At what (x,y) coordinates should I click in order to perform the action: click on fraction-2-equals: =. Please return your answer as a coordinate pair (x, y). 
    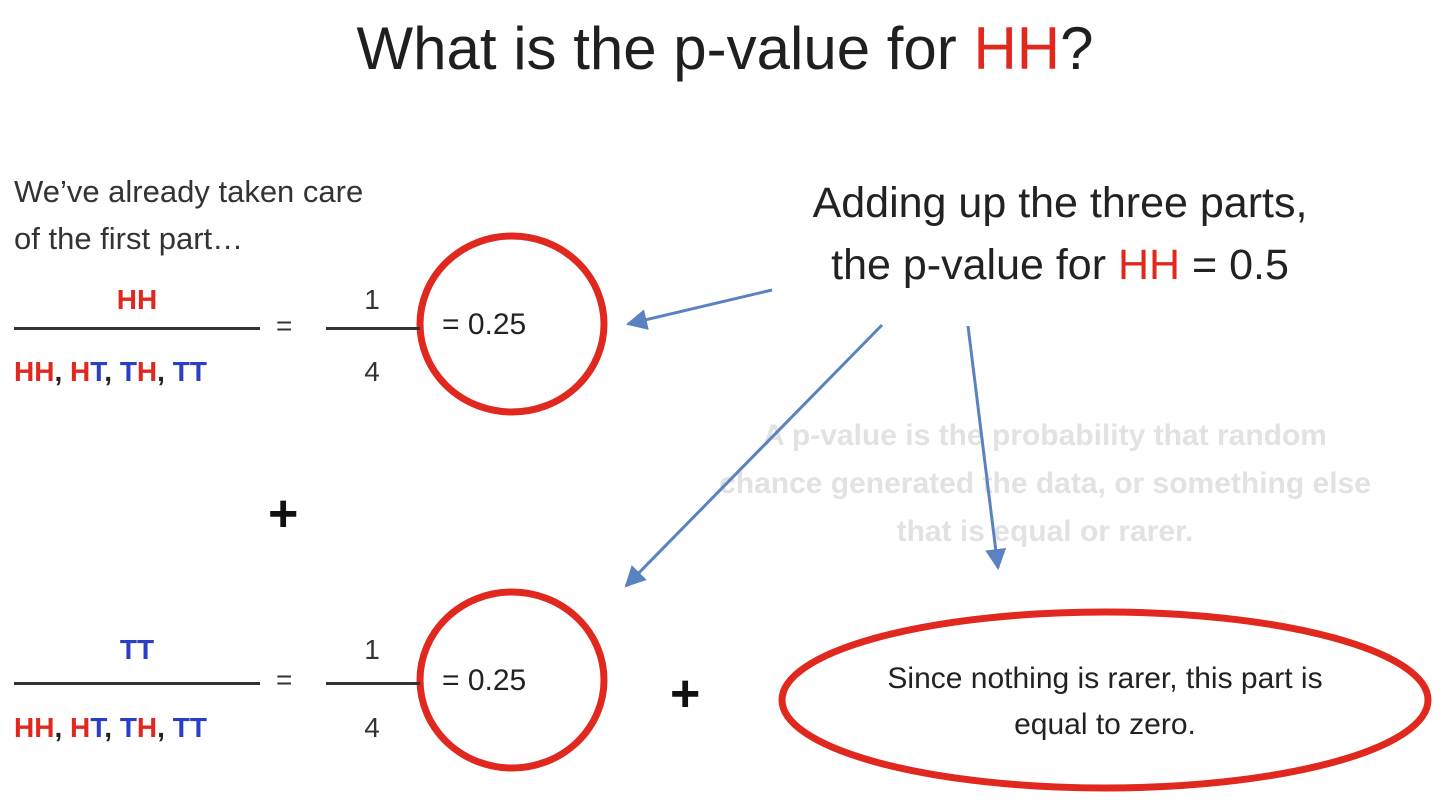
    Looking at the image, I should click on (284, 679).